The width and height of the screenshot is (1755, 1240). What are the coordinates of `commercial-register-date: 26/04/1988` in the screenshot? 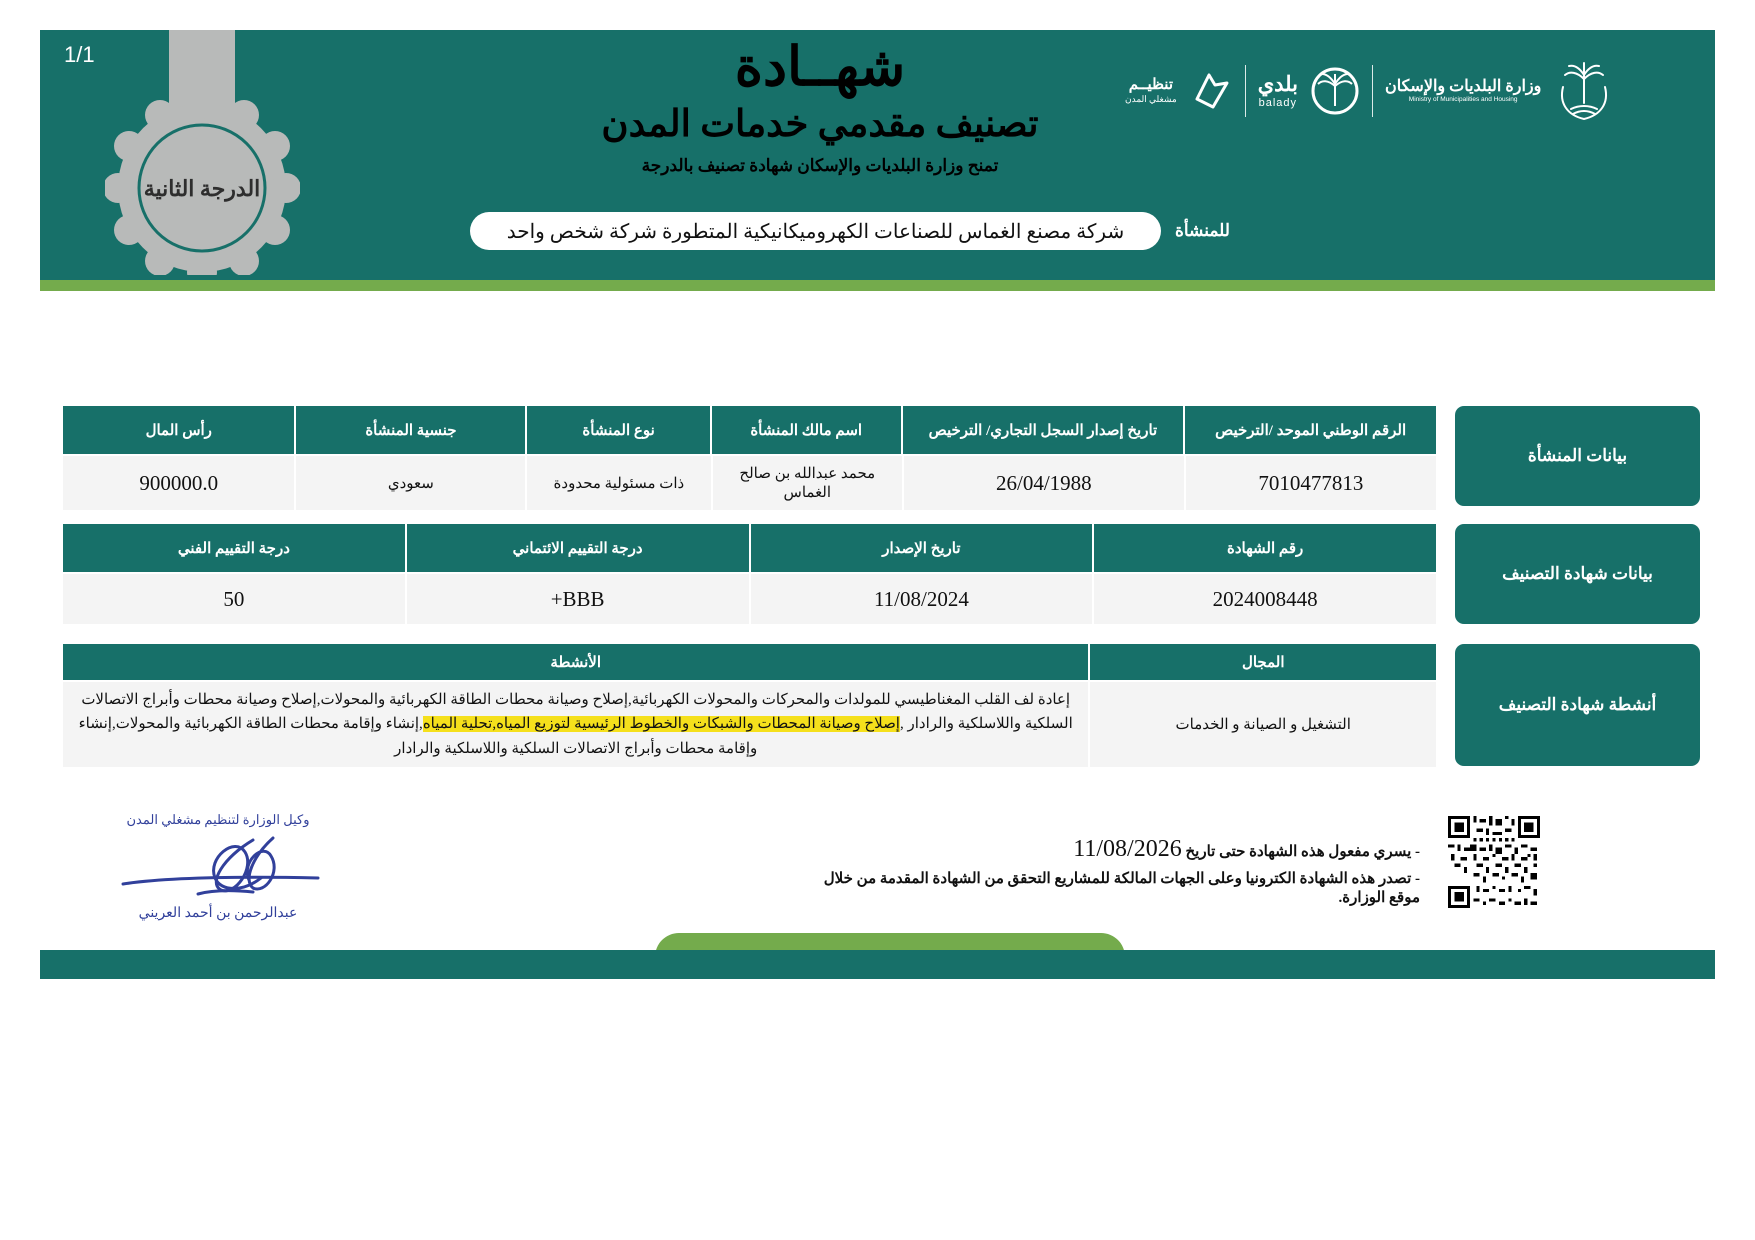 It's located at (1044, 483).